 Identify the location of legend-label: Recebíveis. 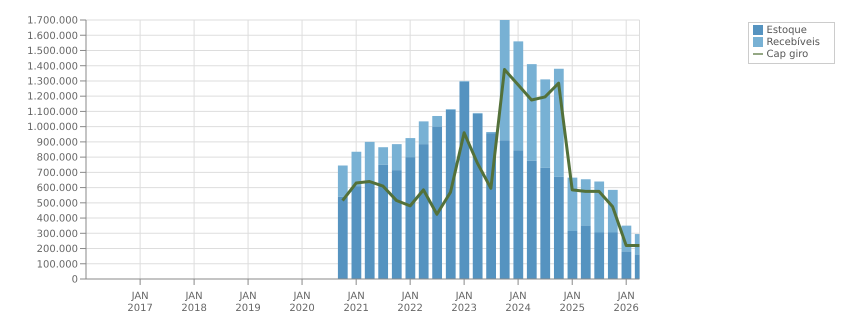
(793, 42).